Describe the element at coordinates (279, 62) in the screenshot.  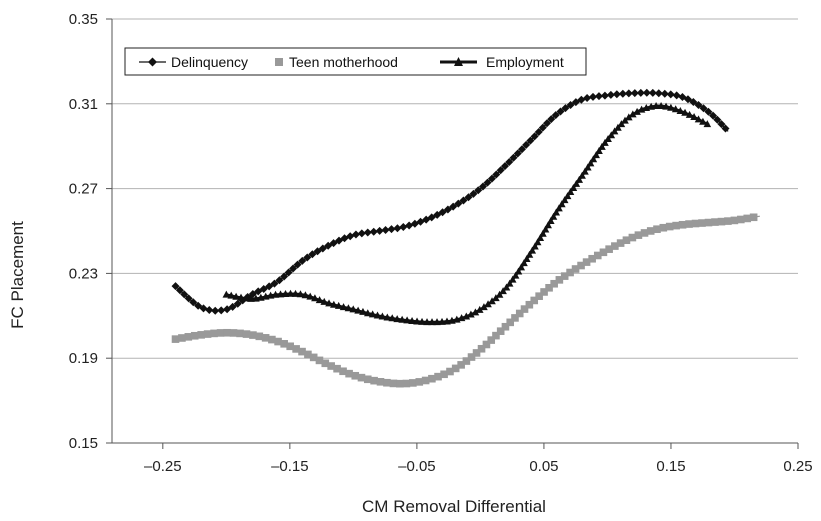
I see `legend-marker-teen-motherhood-square-icon` at that location.